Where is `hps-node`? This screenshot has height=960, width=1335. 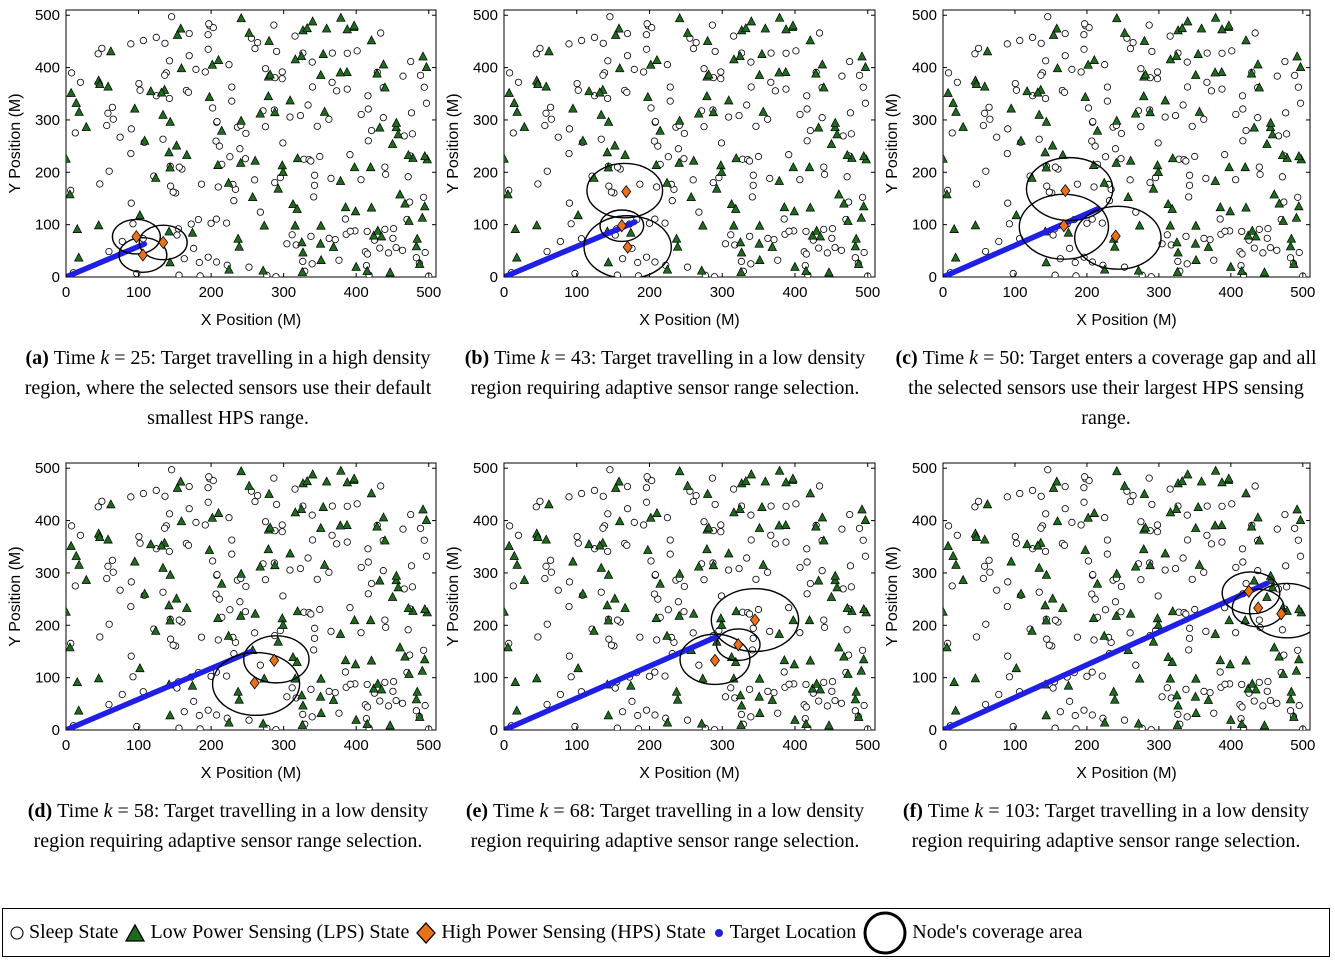
hps-node is located at coordinates (1063, 226).